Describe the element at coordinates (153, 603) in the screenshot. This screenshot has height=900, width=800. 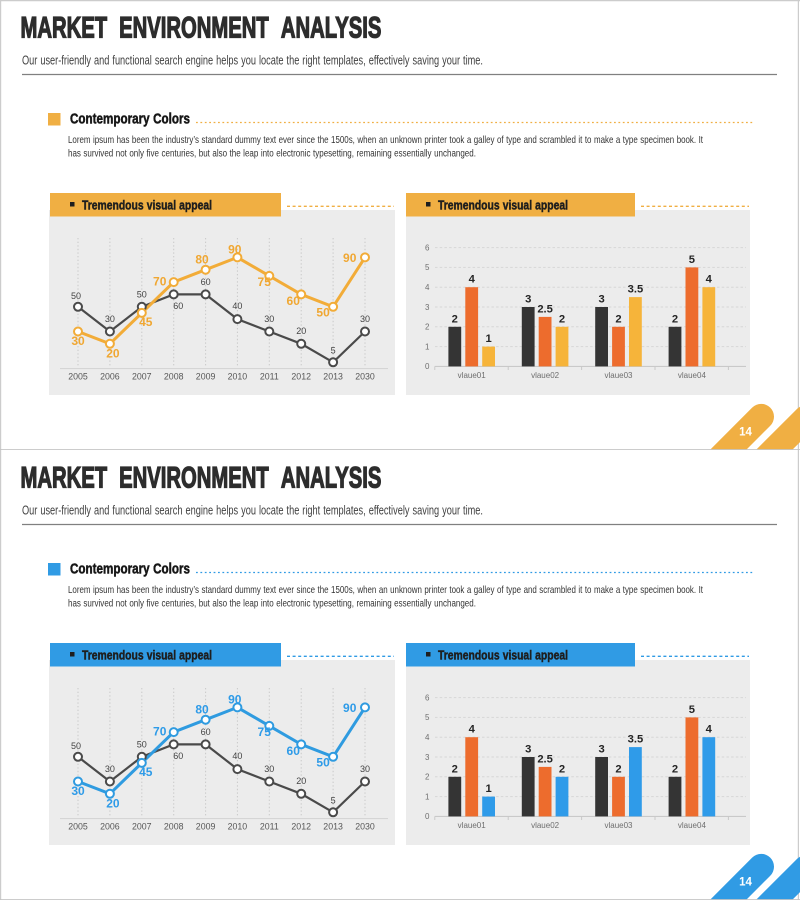
I see `svg-text: five` at that location.